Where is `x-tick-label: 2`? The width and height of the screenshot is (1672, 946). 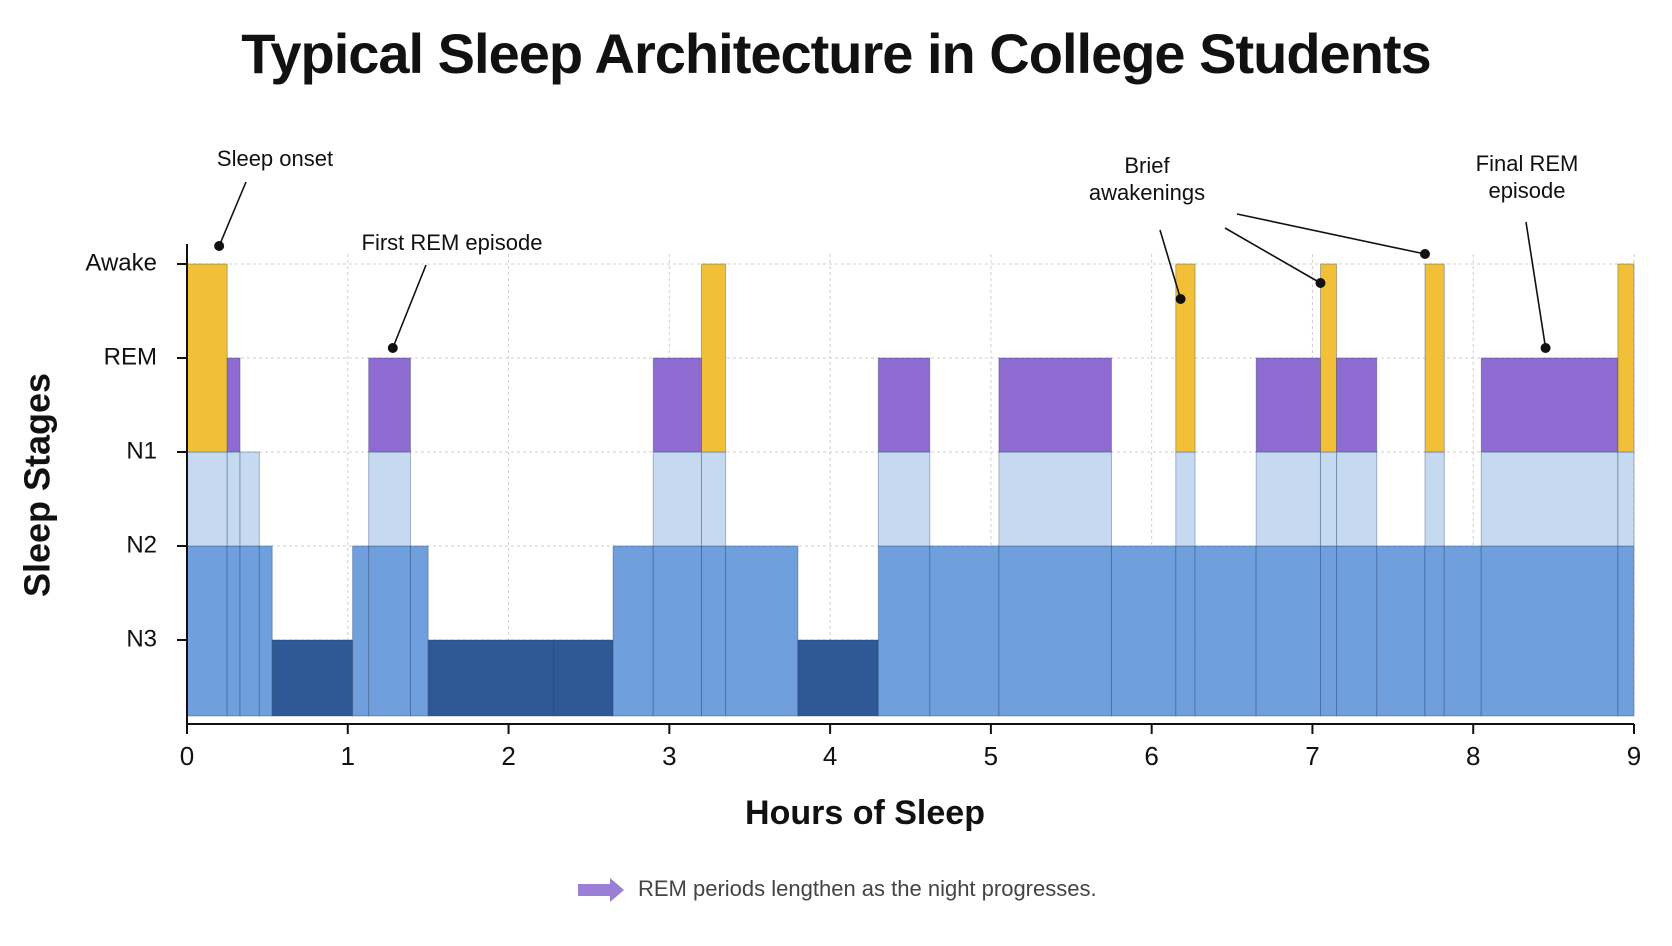
x-tick-label: 2 is located at coordinates (508, 756).